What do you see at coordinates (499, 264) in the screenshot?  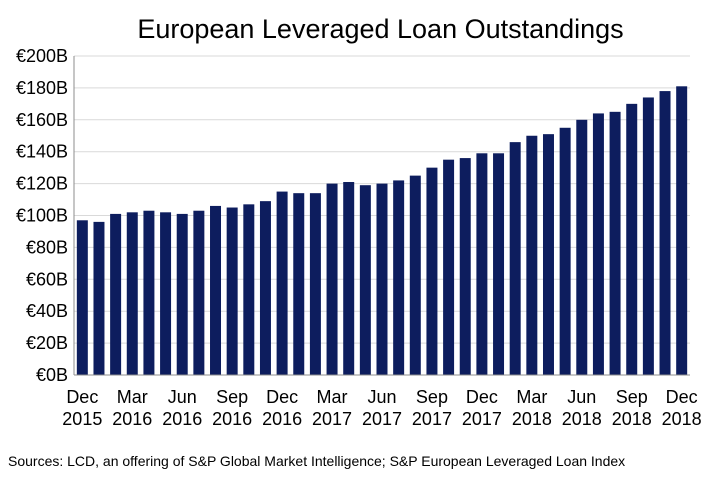 I see `bar-jan-2018` at bounding box center [499, 264].